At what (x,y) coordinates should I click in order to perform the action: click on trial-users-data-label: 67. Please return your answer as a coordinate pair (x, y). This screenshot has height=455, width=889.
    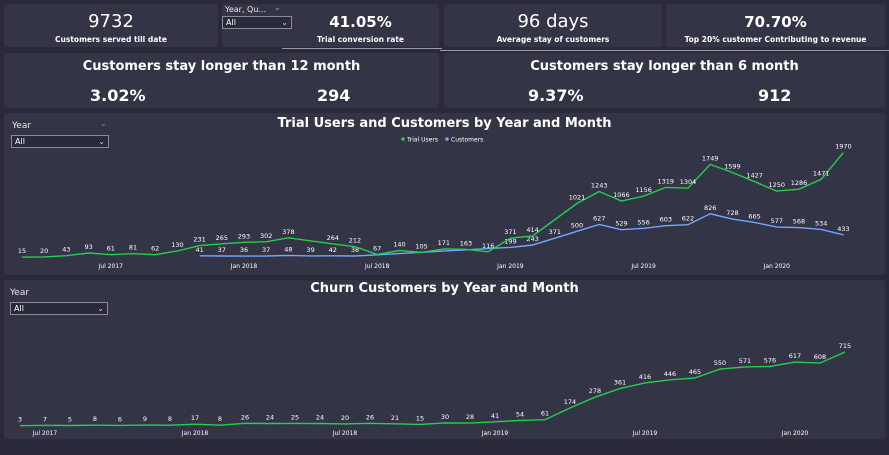
    Looking at the image, I should click on (377, 248).